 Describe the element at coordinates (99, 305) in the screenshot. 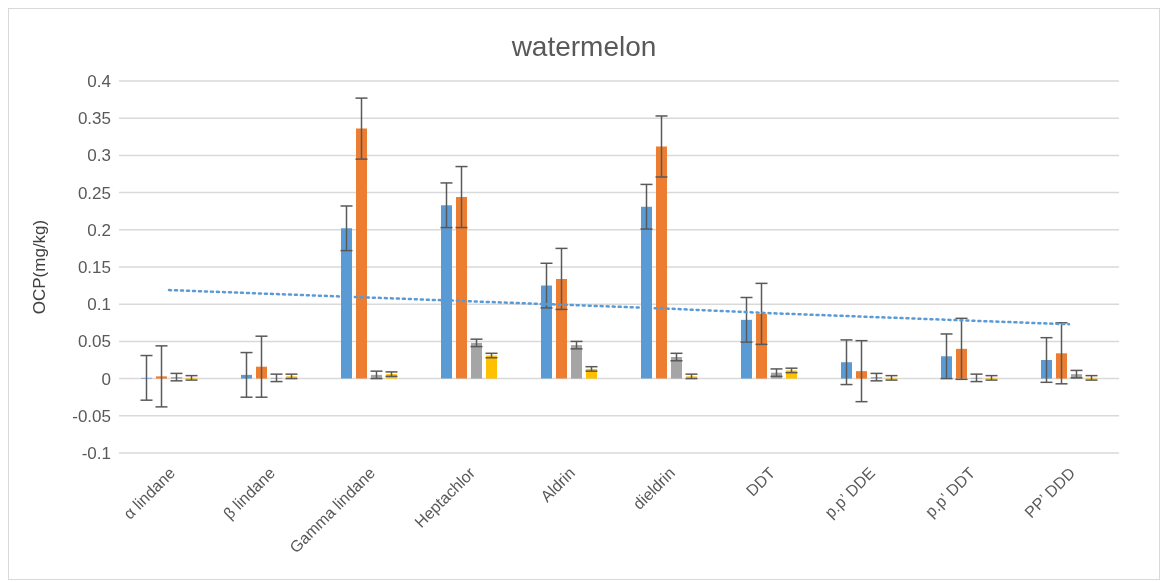

I see `y-tick-label: 0.1` at that location.